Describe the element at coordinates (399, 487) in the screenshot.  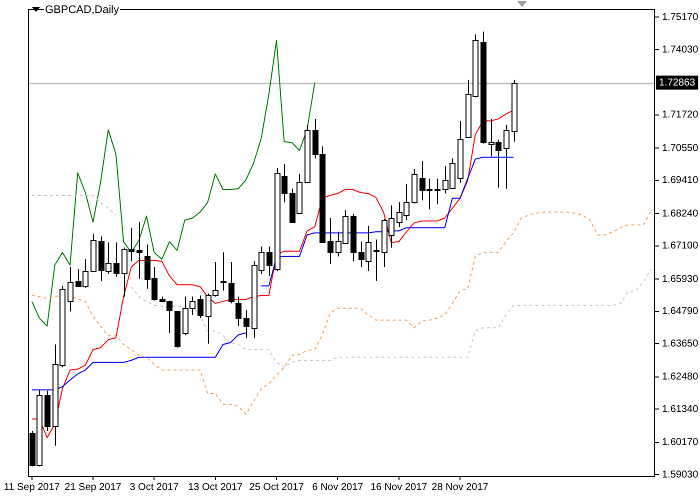
I see `x-tick-label: 16 Nov 2017` at that location.